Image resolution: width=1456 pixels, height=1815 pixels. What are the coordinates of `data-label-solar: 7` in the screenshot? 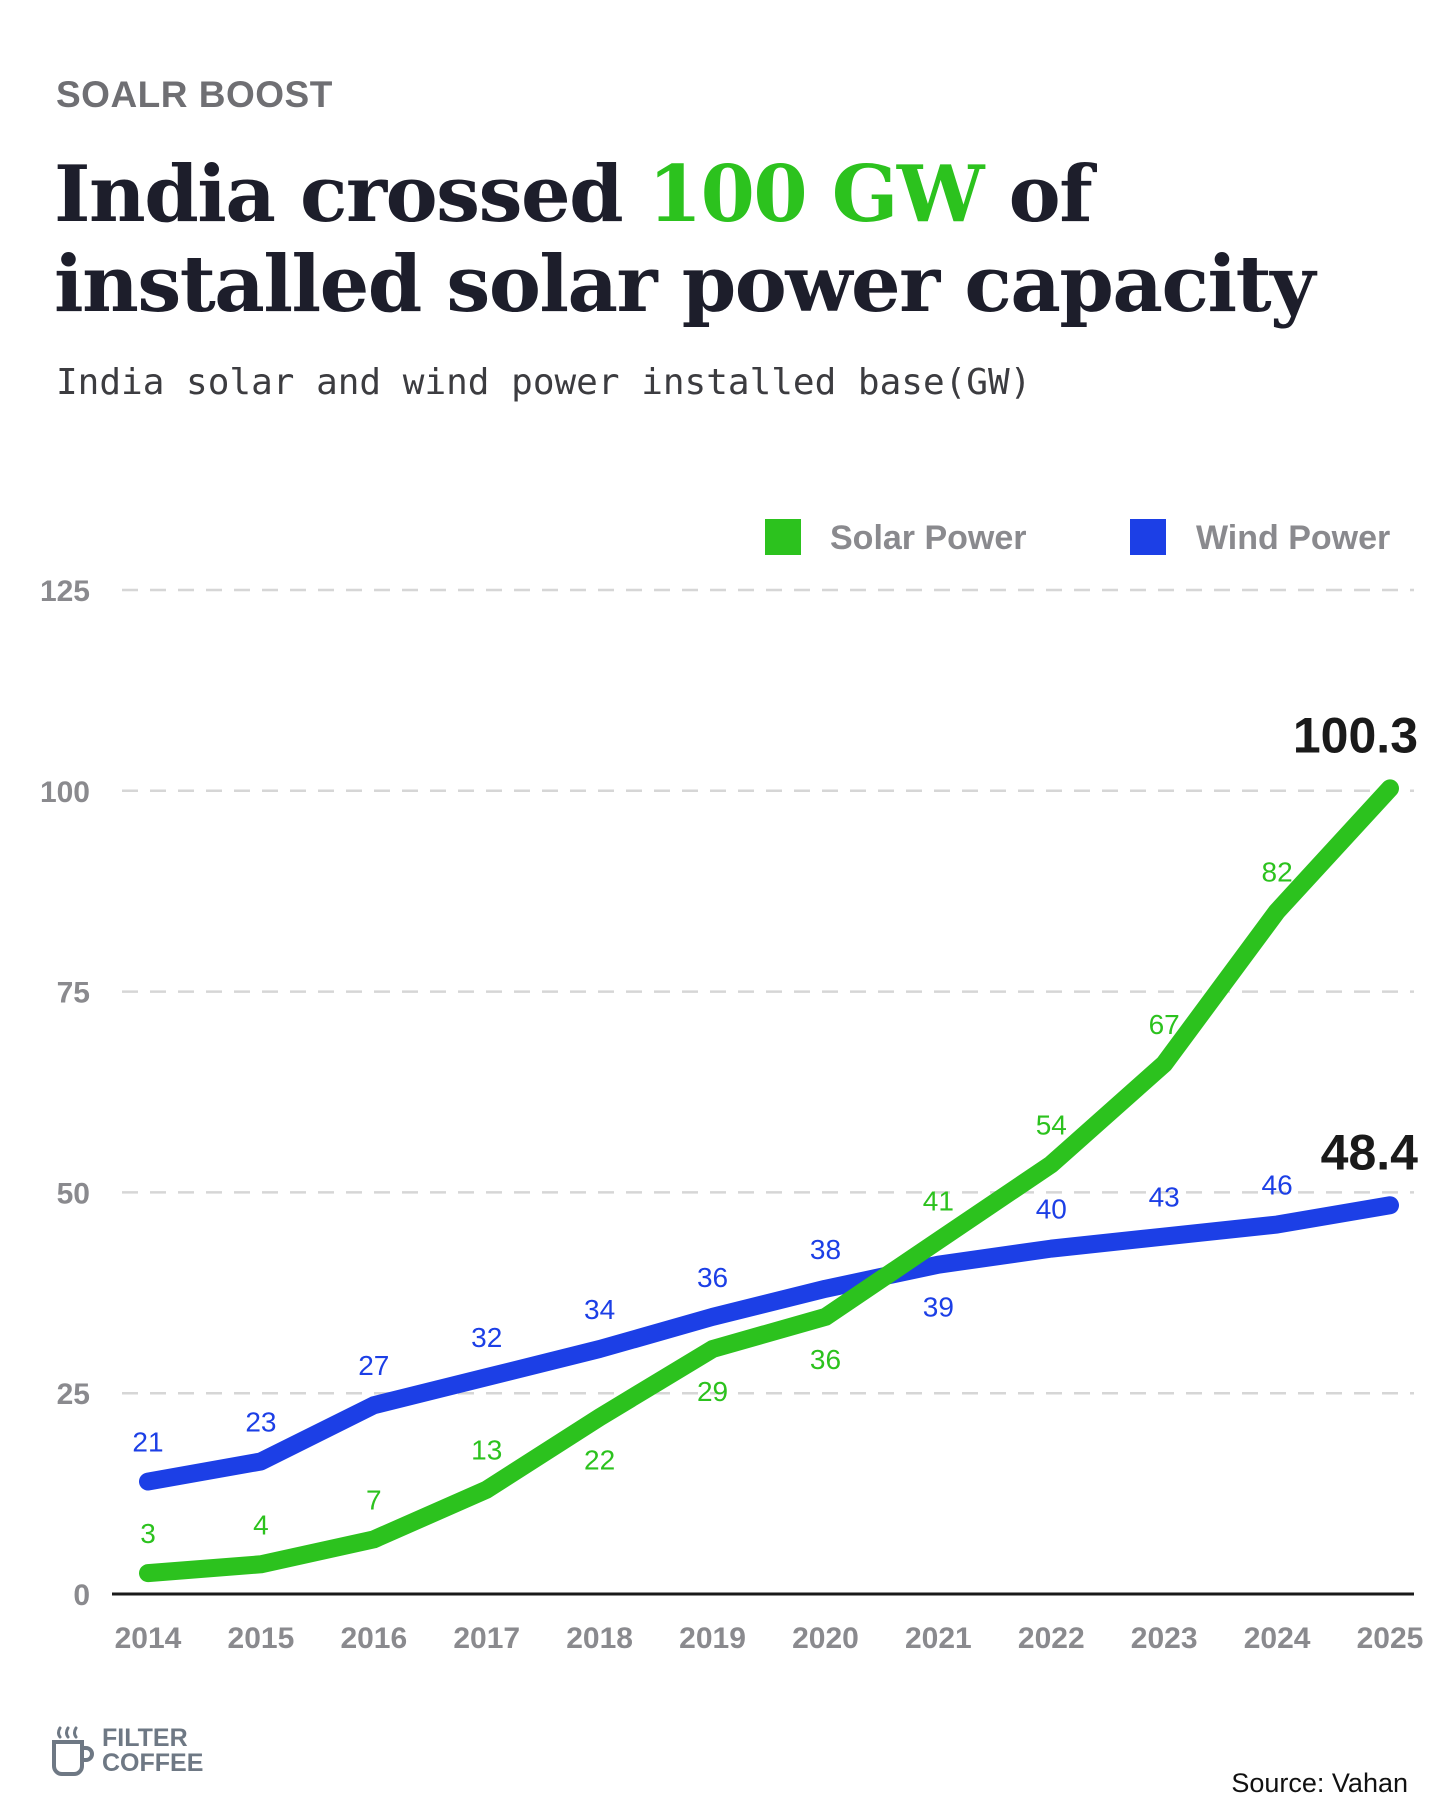 It's located at (374, 1499).